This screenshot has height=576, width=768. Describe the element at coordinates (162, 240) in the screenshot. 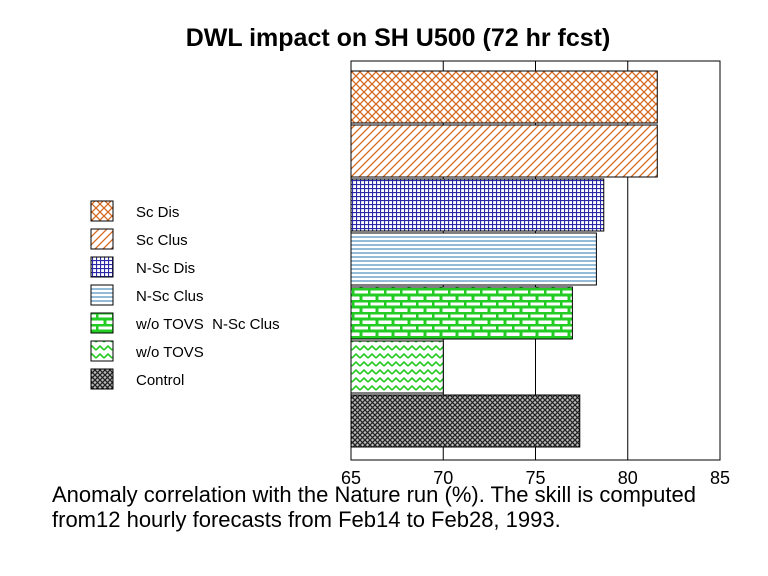

I see `legend-label: Sc Clus` at that location.